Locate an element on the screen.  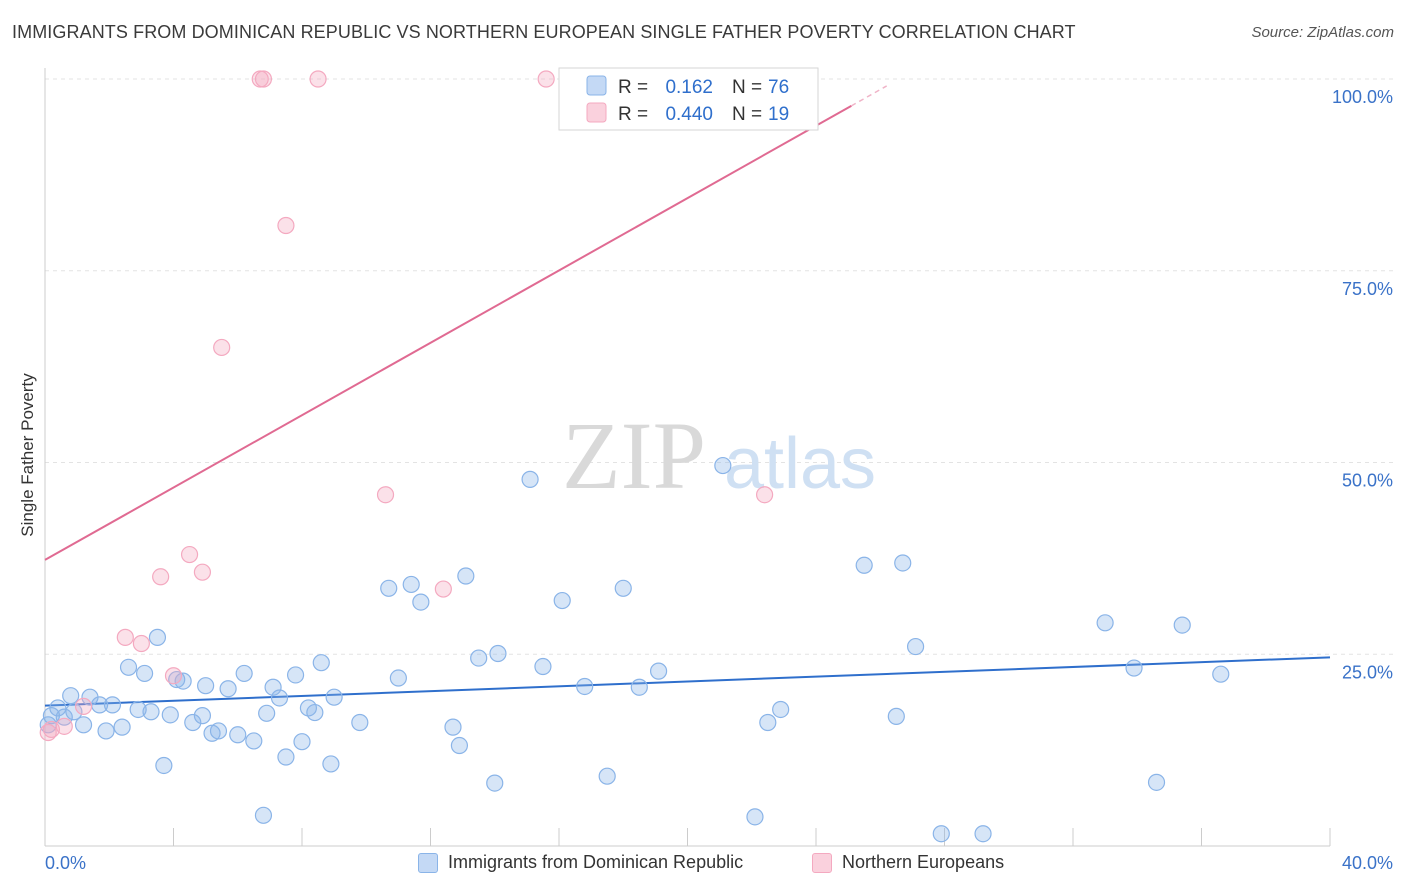
legend-r-value-1: 0.162 is located at coordinates (689, 87).